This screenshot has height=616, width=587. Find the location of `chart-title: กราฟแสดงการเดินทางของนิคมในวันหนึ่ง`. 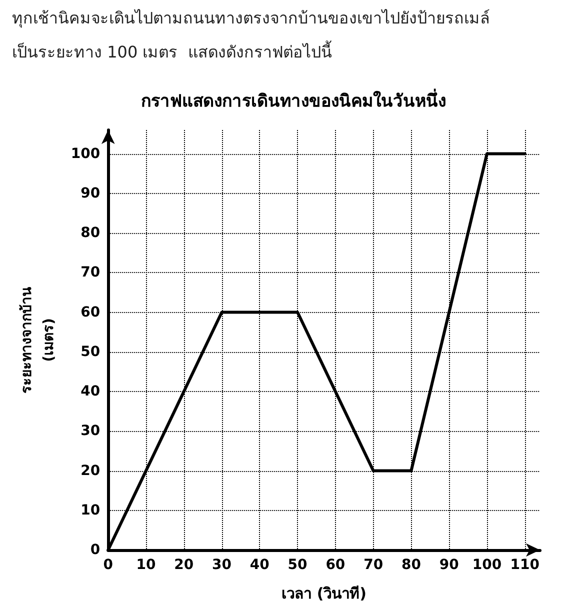

chart-title: กราฟแสดงการเดินทางของนิคมในวันหนึ่ง is located at coordinates (293, 100).